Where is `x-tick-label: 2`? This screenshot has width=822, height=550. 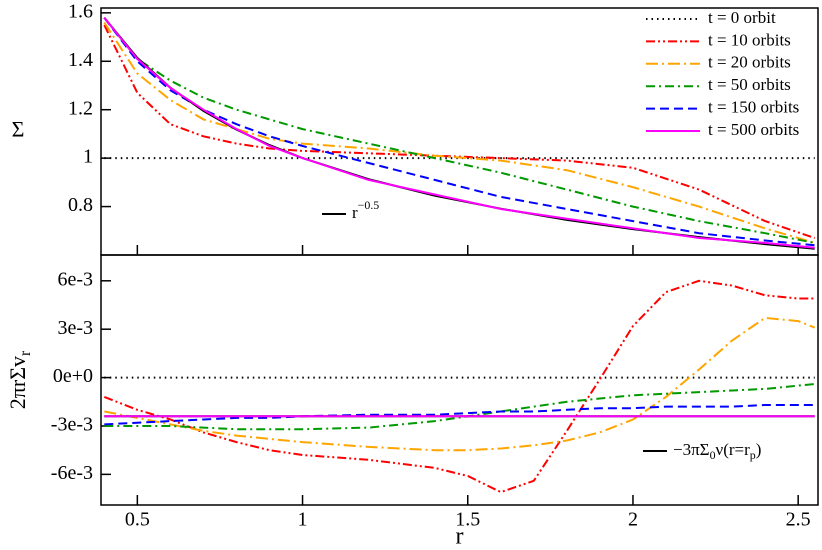
x-tick-label: 2 is located at coordinates (633, 520).